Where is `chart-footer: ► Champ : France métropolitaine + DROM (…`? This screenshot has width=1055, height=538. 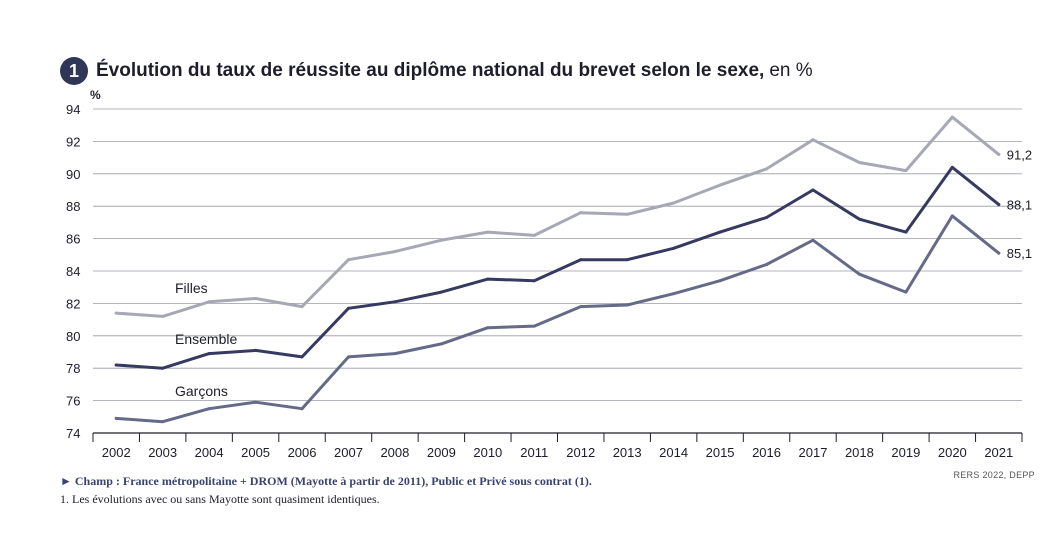
chart-footer: ► Champ : France métropolitaine + DROM (… is located at coordinates (326, 490).